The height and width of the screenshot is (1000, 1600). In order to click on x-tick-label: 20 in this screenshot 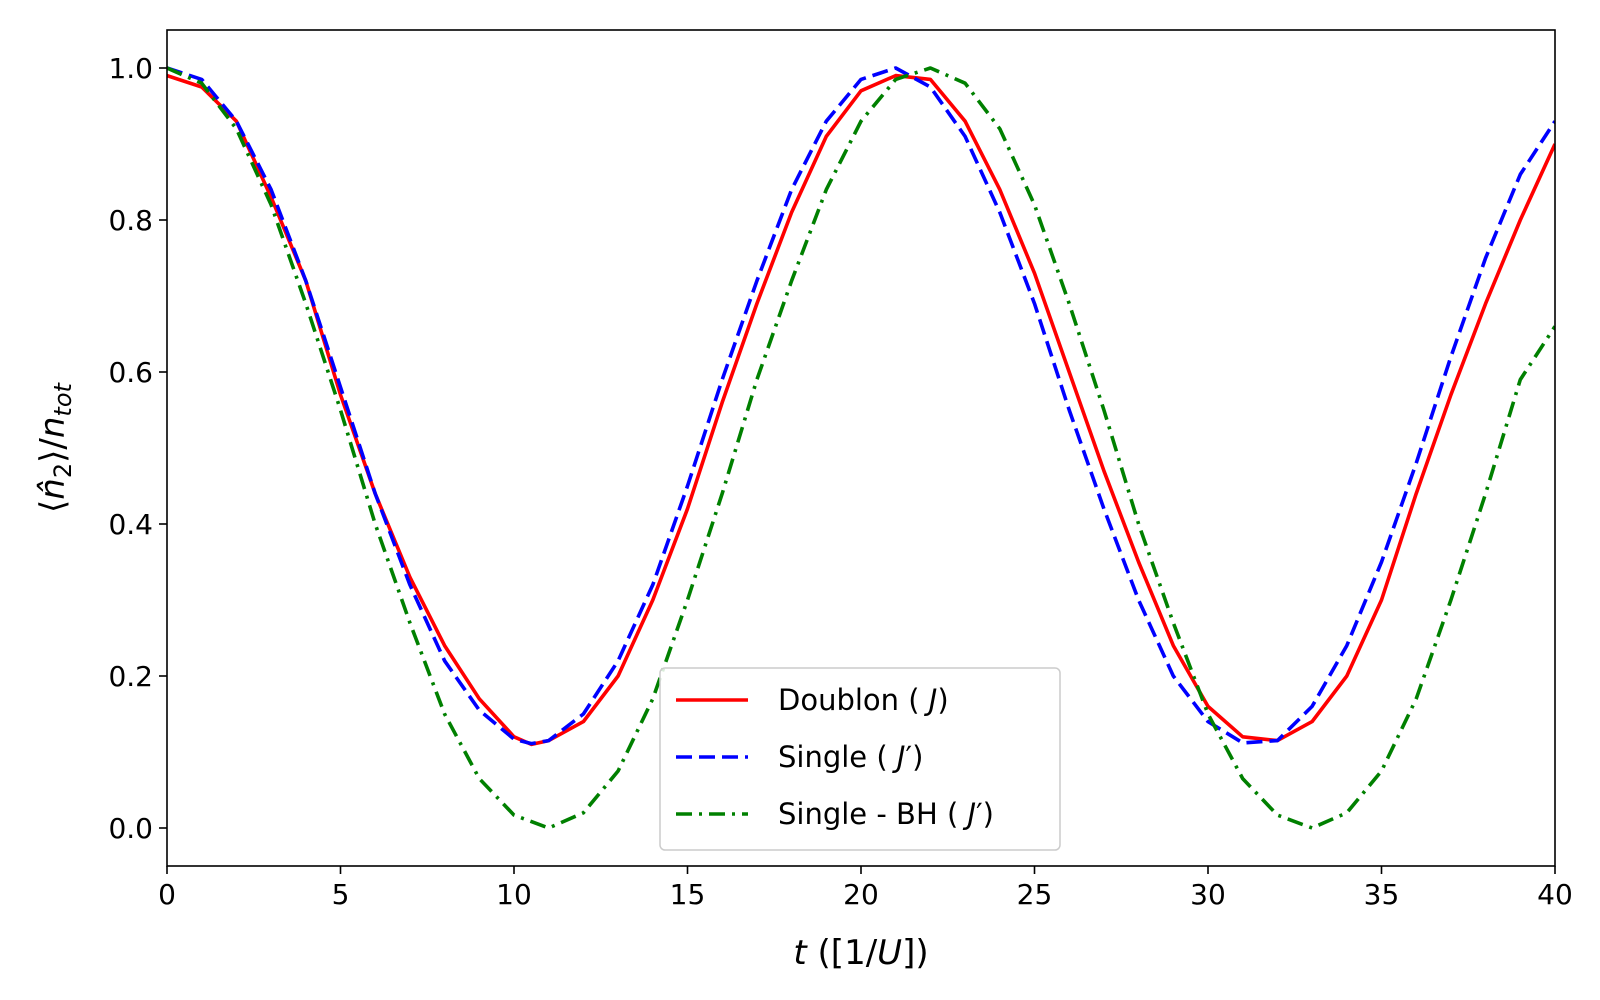, I will do `click(861, 894)`.